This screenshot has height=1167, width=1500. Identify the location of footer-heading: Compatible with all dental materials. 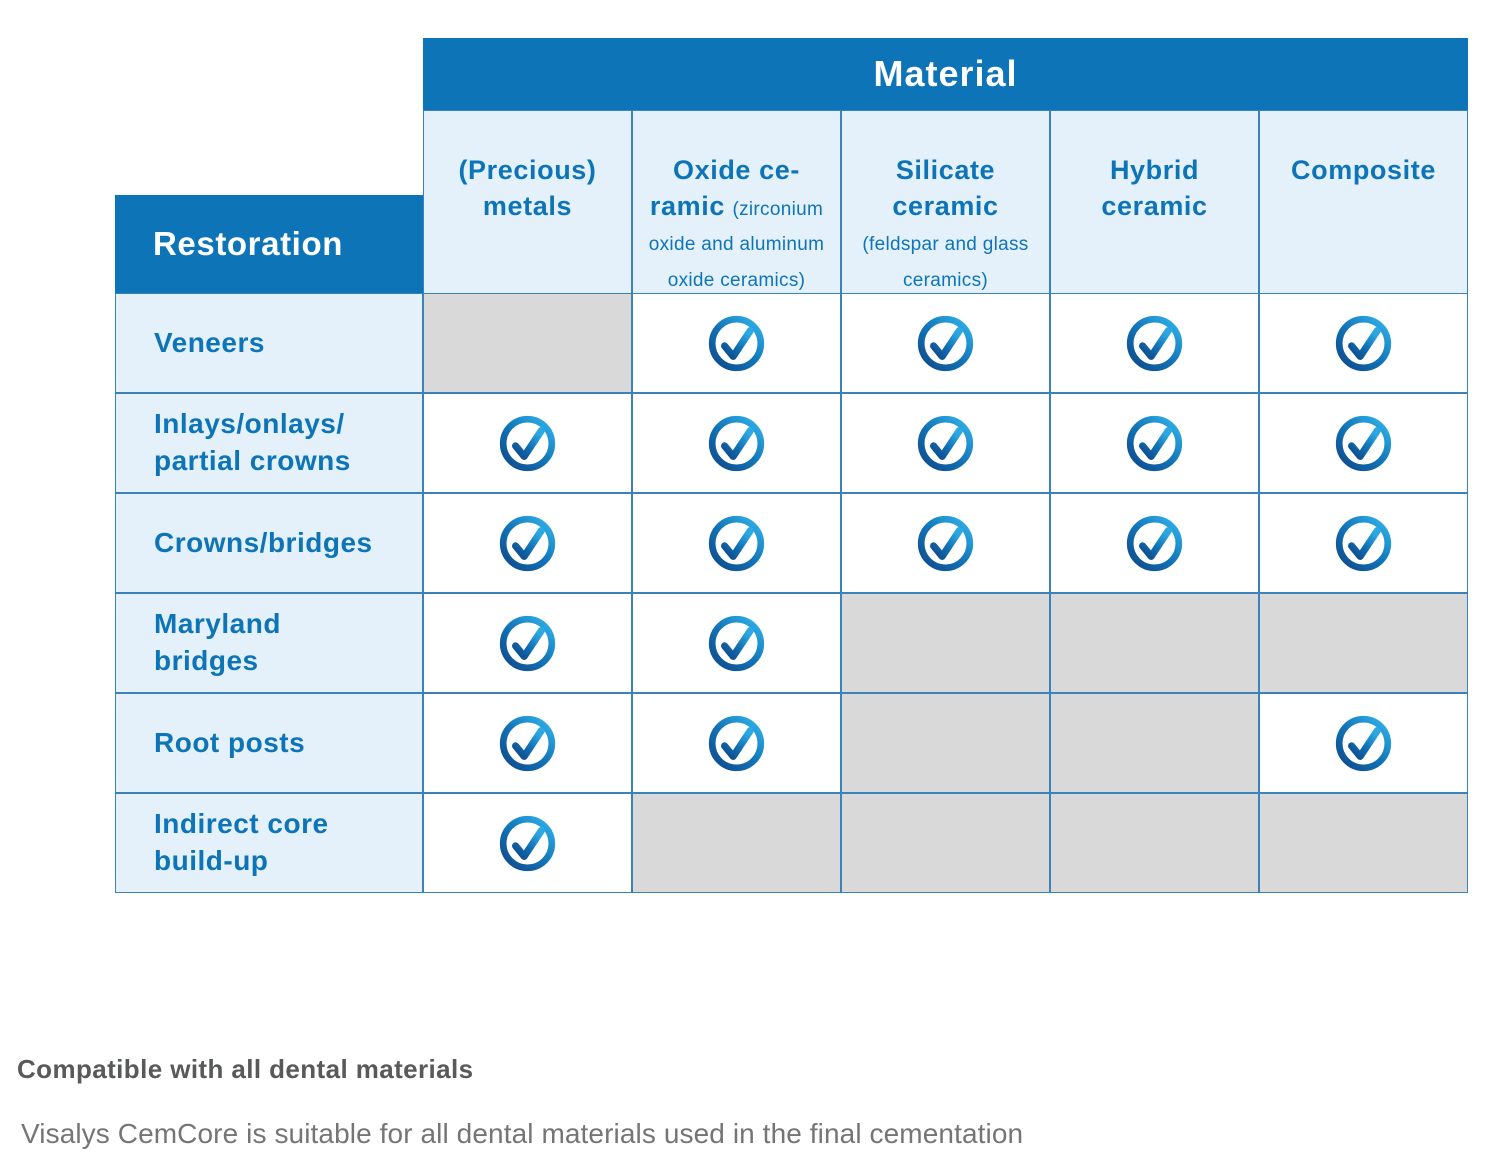
(245, 1069).